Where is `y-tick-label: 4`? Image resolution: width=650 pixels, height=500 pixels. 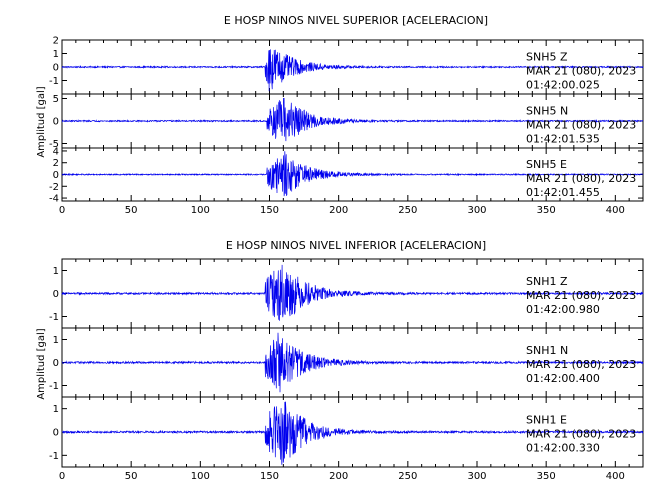
y-tick-label: 4 is located at coordinates (56, 151).